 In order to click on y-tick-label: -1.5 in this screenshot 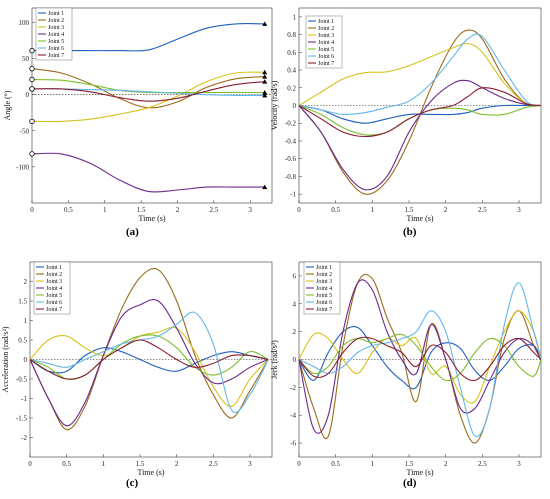, I will do `click(22, 419)`.